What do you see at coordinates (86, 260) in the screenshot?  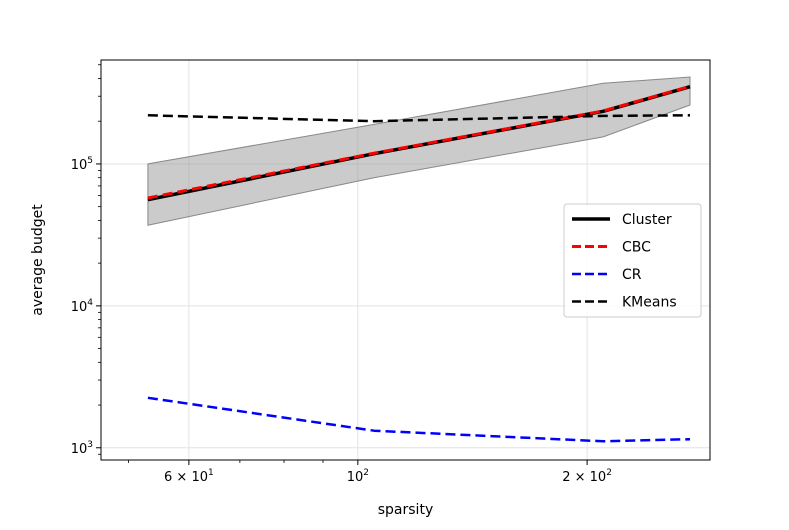 I see `y-ticks: 10³ 104 10⁵` at bounding box center [86, 260].